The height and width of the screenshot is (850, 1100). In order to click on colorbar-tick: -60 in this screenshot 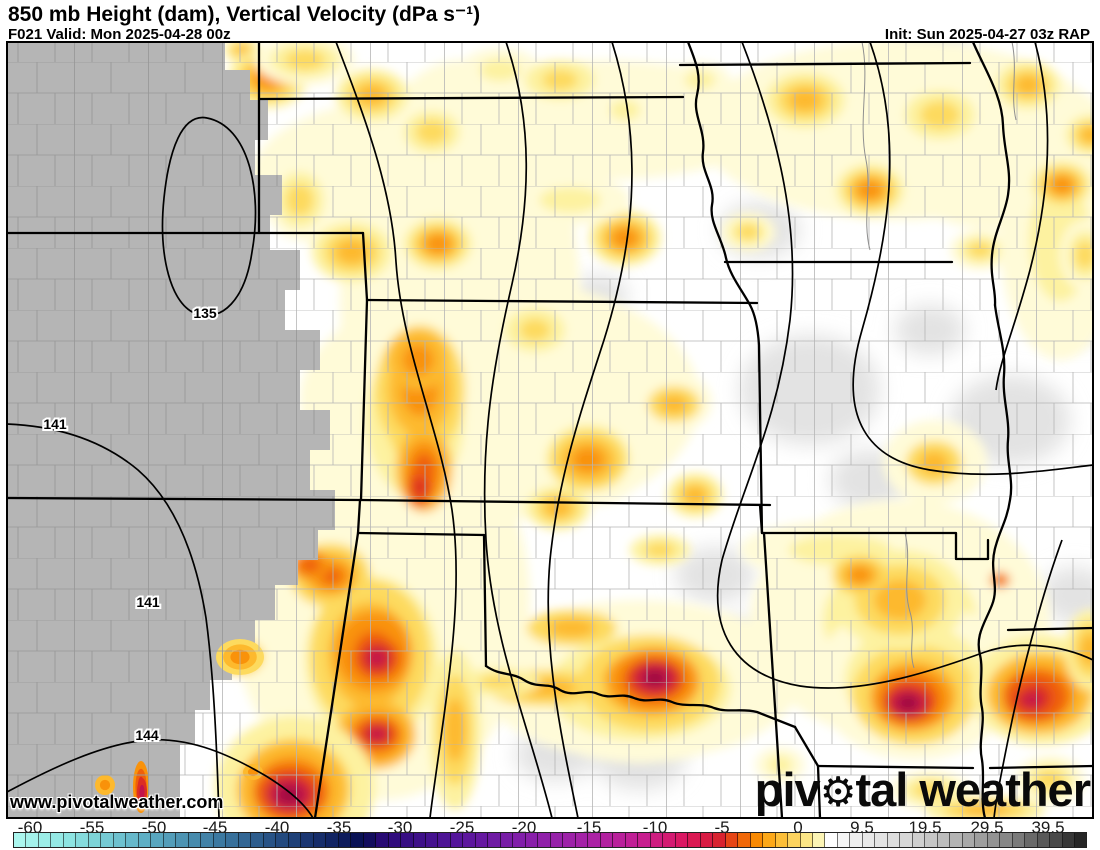, I will do `click(30, 827)`.